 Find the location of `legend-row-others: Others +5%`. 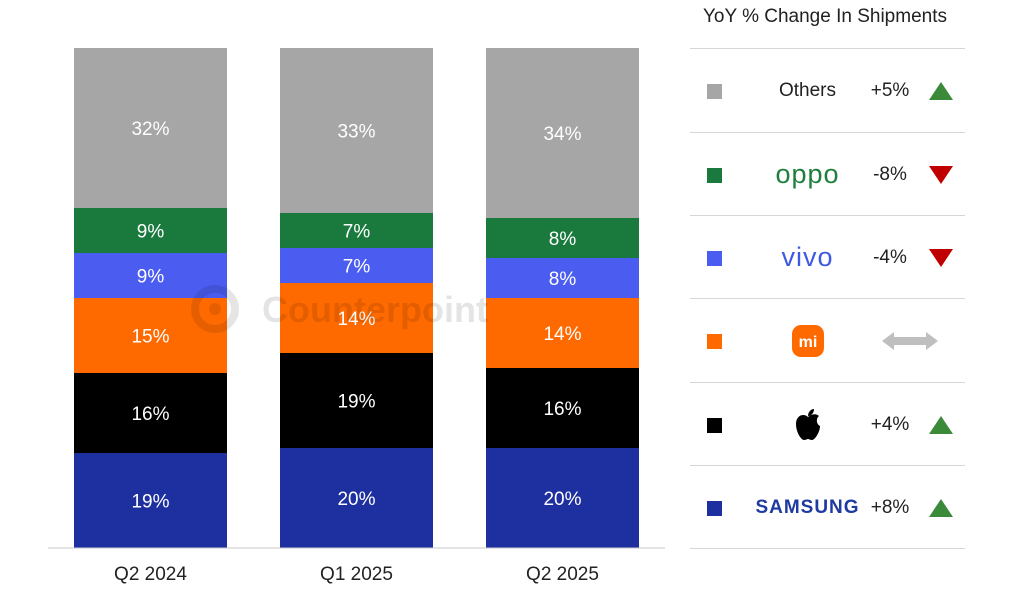

legend-row-others: Others +5% is located at coordinates (827, 90).